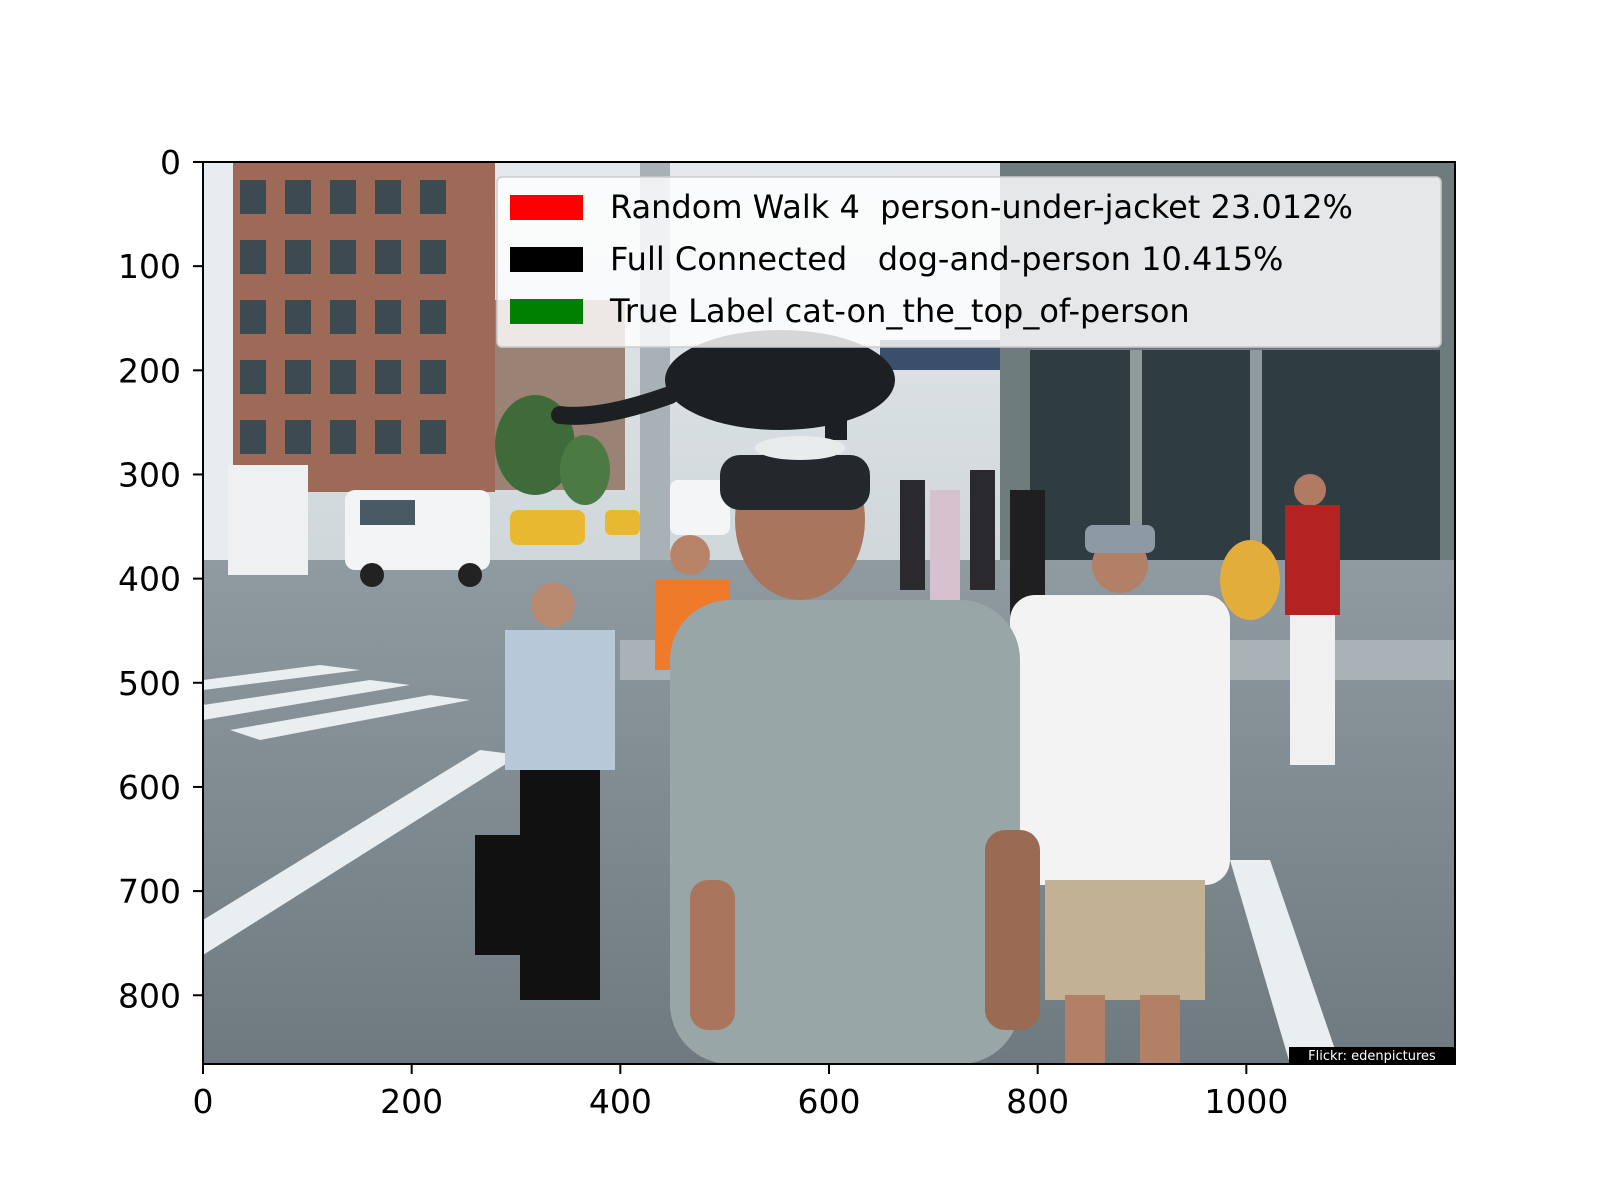 Image resolution: width=1600 pixels, height=1200 pixels. Describe the element at coordinates (149, 683) in the screenshot. I see `y-tick-label: 500` at that location.